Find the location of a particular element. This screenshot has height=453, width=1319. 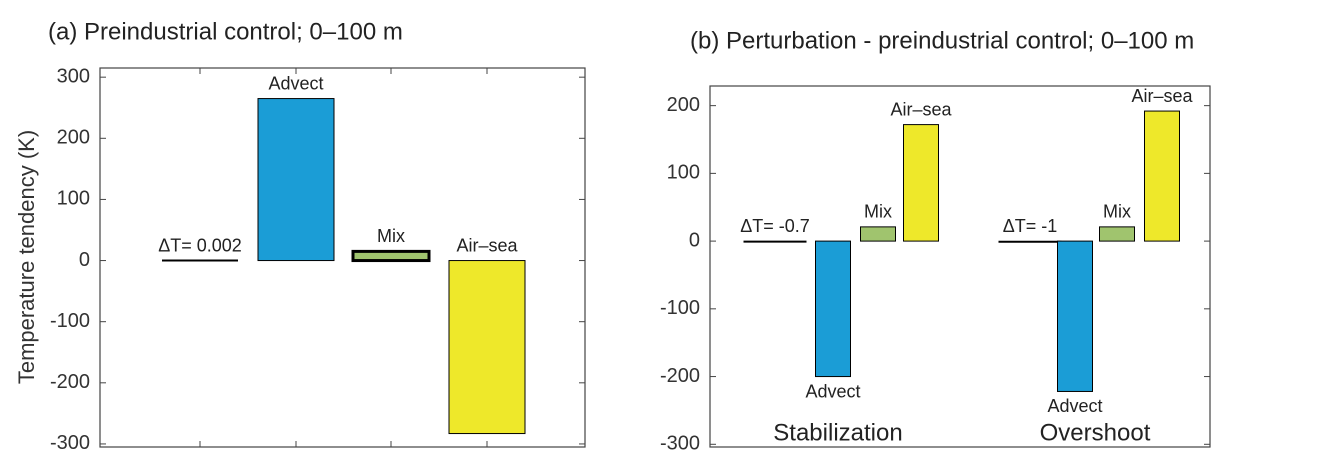

y-axis-label: Temperature tendency (K) is located at coordinates (26, 257).